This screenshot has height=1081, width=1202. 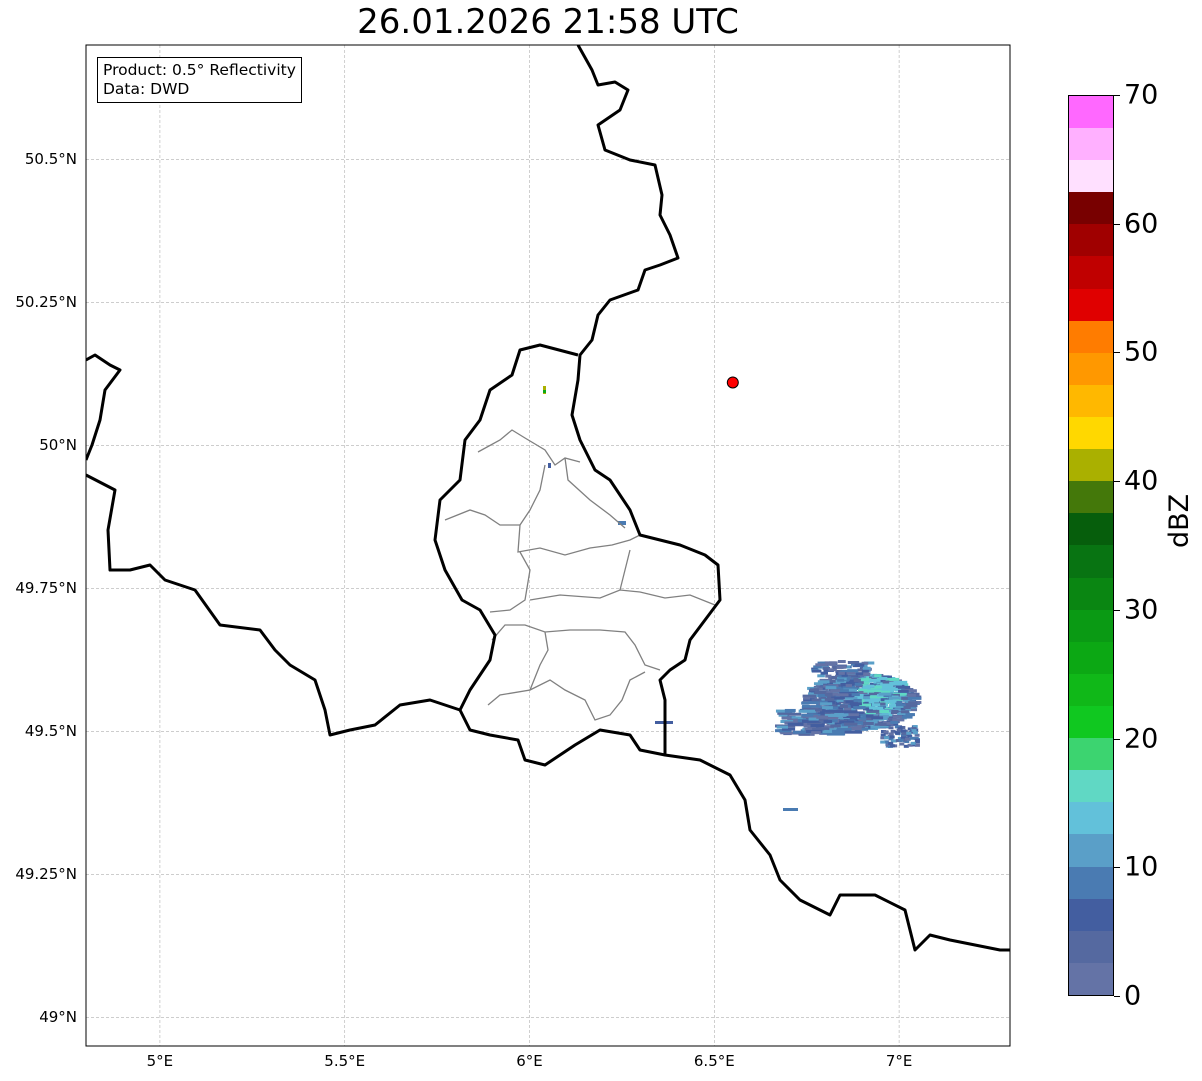 I want to click on colorbar-tick-label: 10, so click(x=1141, y=867).